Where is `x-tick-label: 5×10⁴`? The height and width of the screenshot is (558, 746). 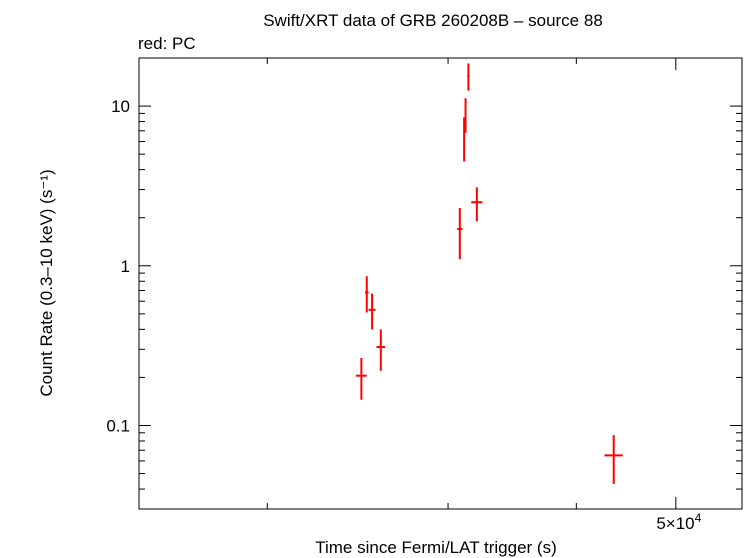
x-tick-label: 5×10⁴ is located at coordinates (678, 522).